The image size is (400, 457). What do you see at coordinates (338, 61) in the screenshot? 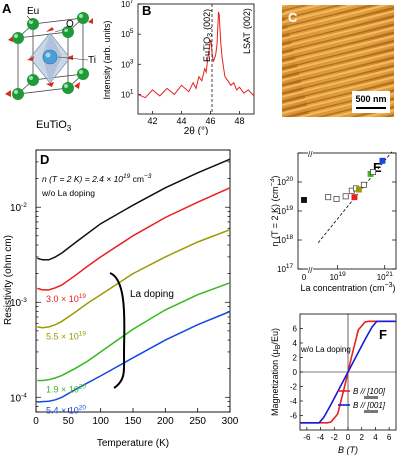
I see `panel-c-afm-image: C 500 nm` at bounding box center [338, 61].